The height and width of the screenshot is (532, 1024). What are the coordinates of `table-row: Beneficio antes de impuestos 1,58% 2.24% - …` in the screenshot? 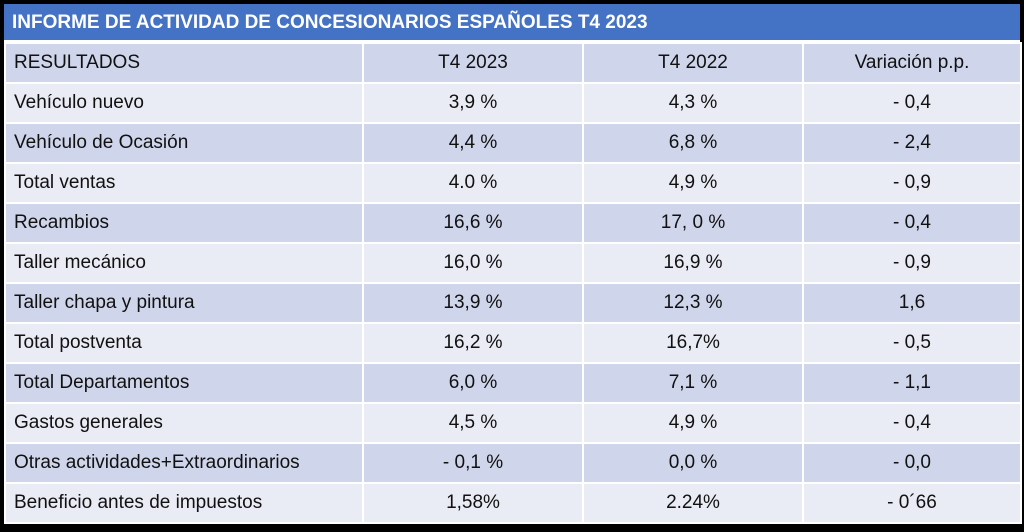 It's located at (513, 503).